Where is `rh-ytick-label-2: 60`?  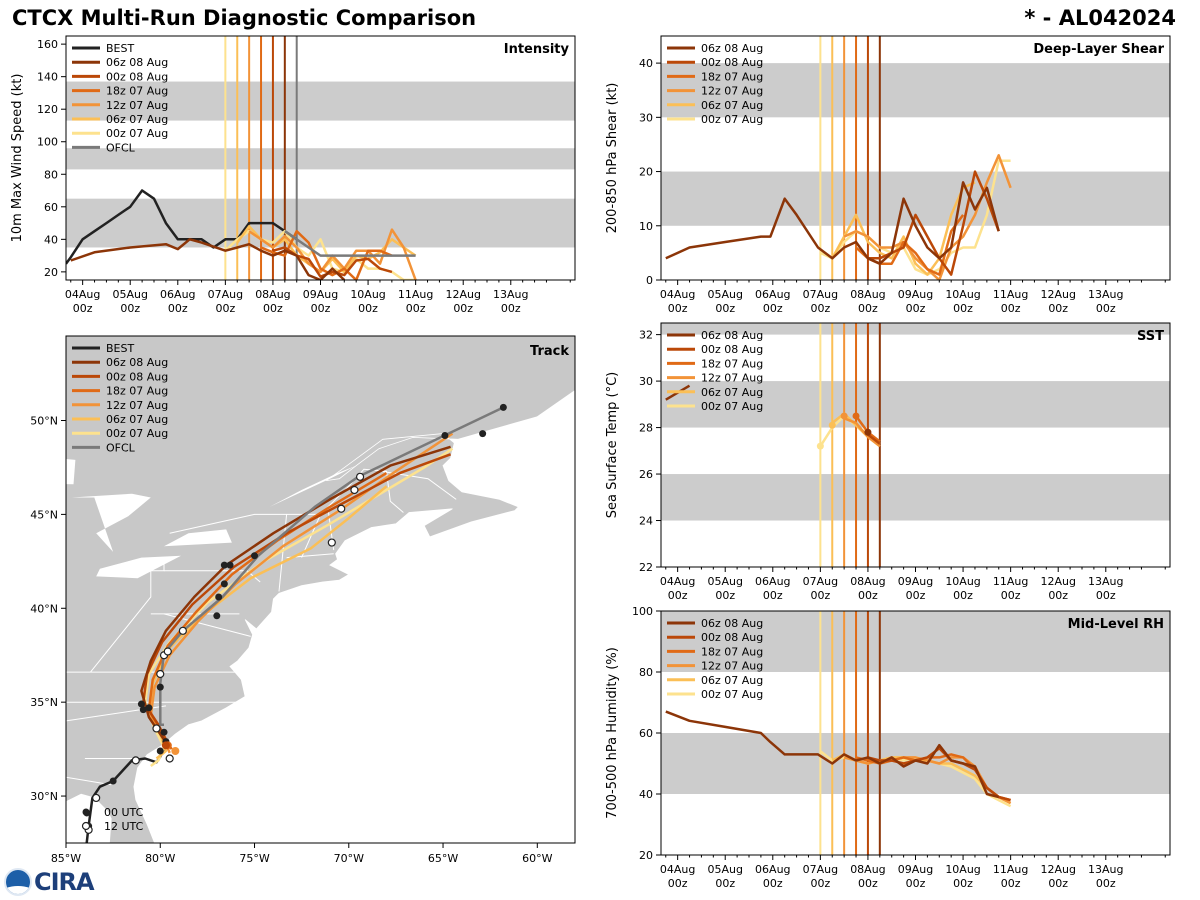
rh-ytick-label-2: 60 is located at coordinates (646, 733).